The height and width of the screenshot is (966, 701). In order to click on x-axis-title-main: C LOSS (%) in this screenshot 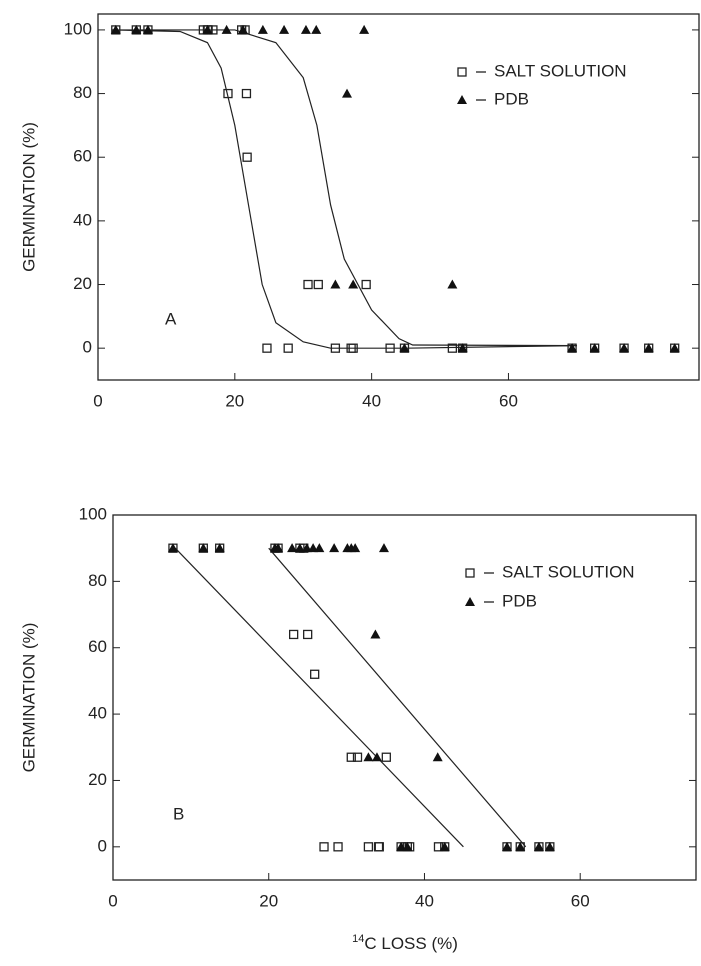, I will do `click(411, 943)`.